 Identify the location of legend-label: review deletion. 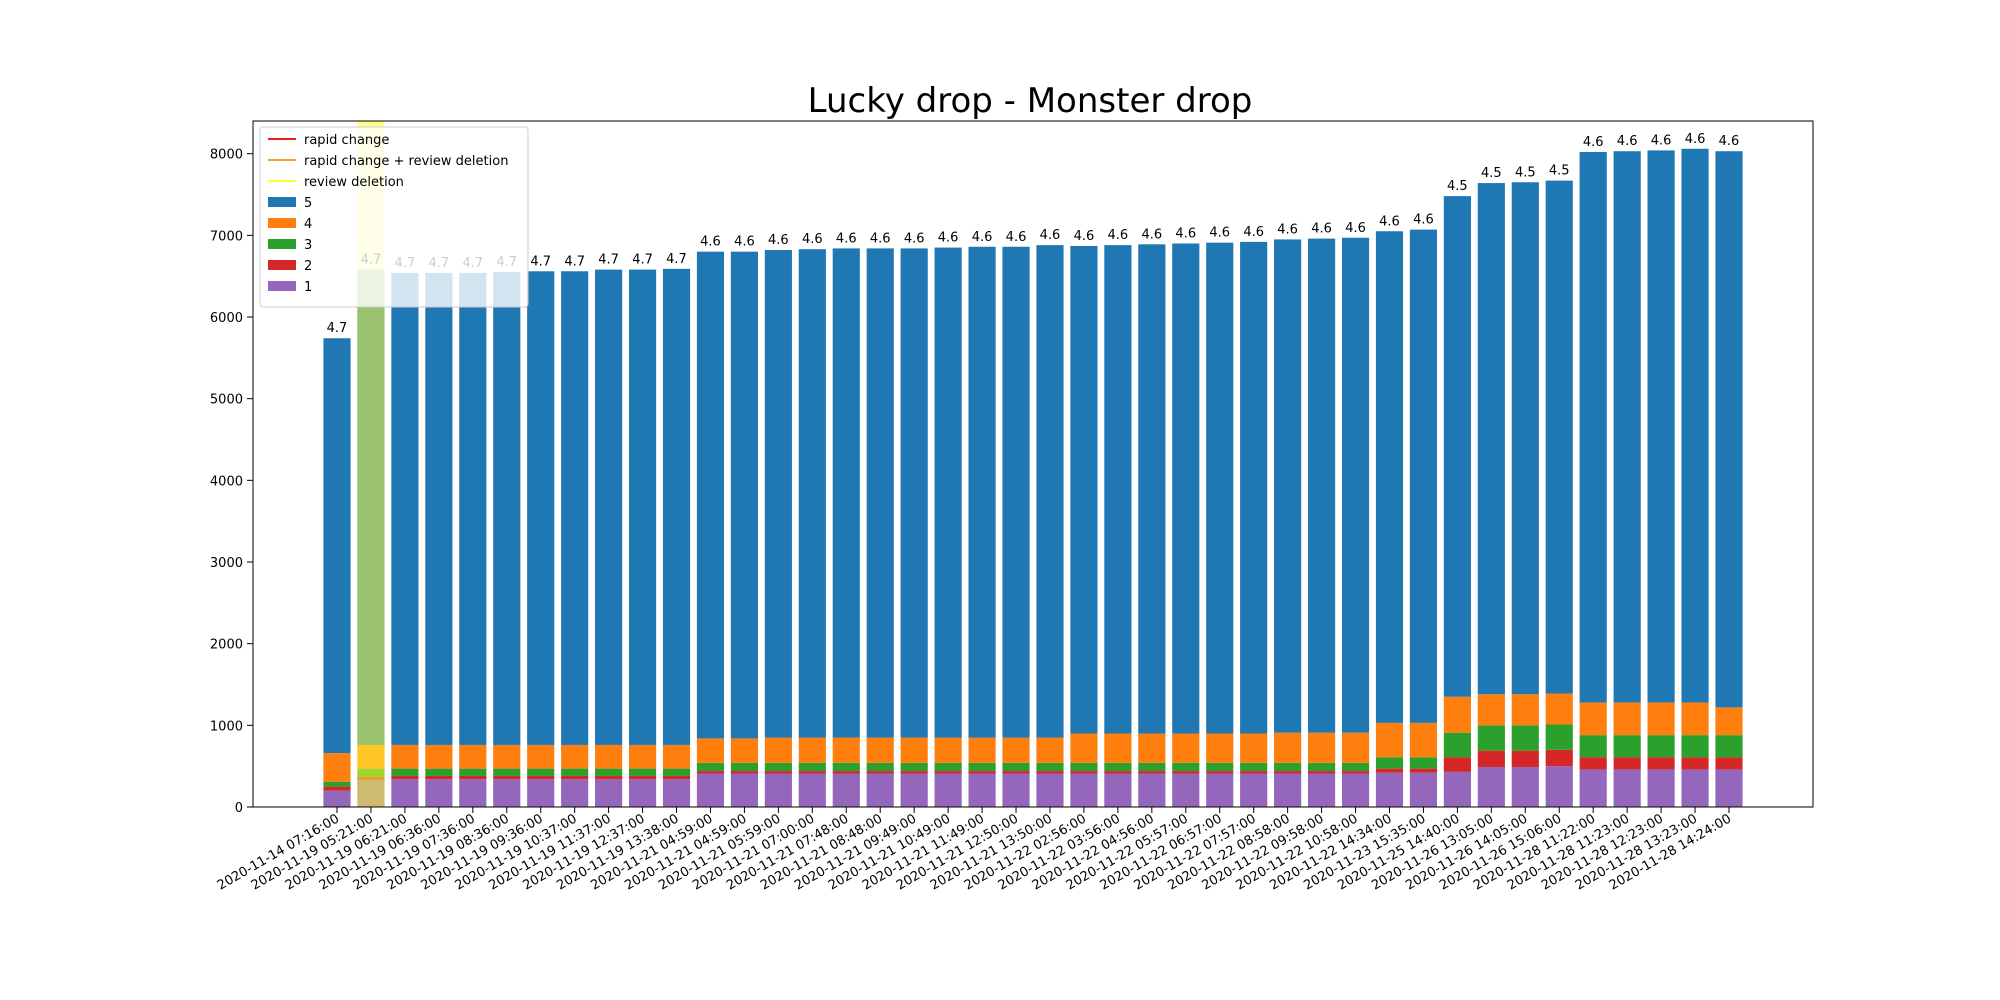
(354, 182).